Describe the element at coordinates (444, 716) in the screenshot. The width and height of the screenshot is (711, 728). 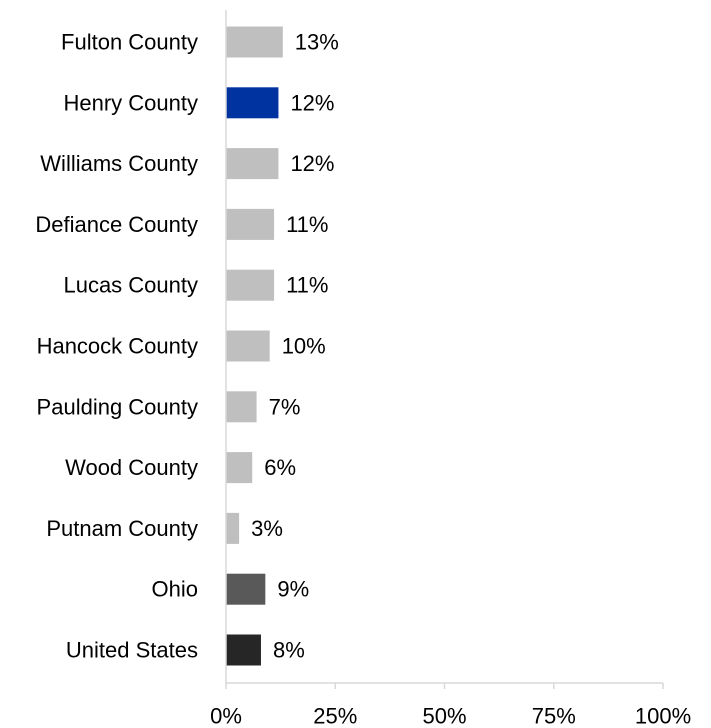
I see `x-tick-label: 50%` at that location.